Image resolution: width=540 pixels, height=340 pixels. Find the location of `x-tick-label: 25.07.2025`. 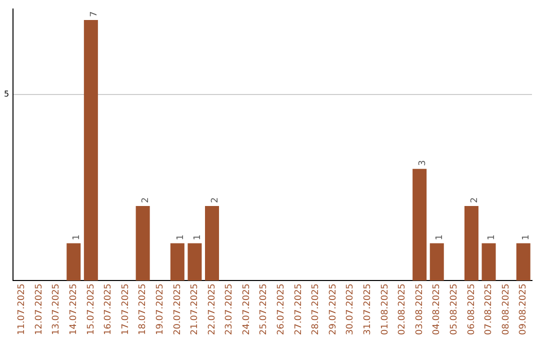

x-tick-label: 25.07.2025 is located at coordinates (264, 309).